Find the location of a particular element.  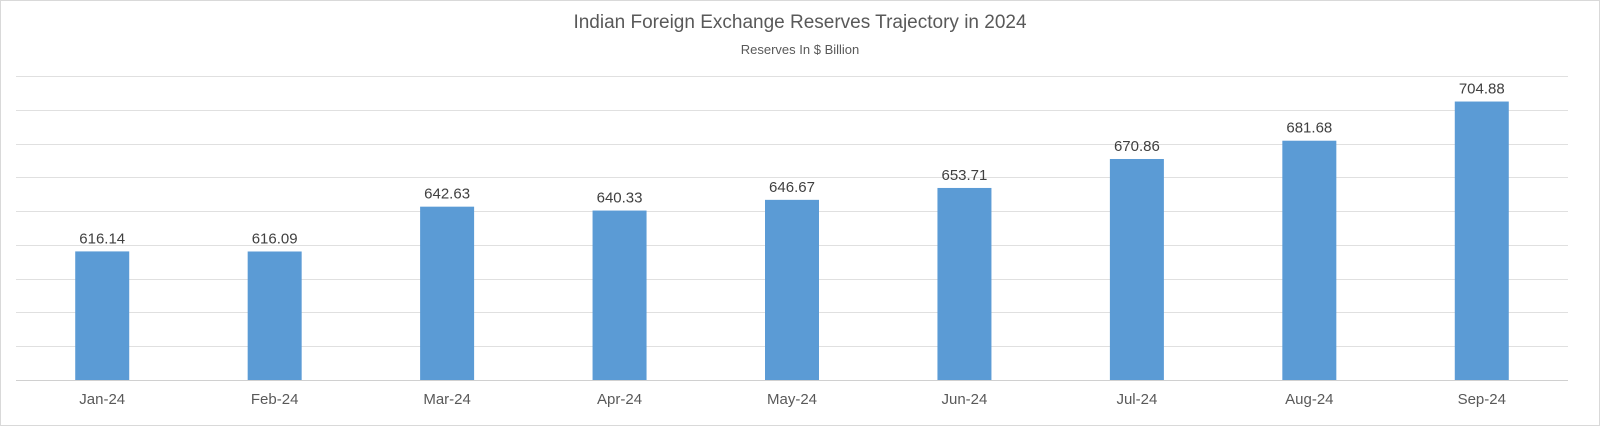

x-tick-label-mar-24: Mar-24 is located at coordinates (447, 399).